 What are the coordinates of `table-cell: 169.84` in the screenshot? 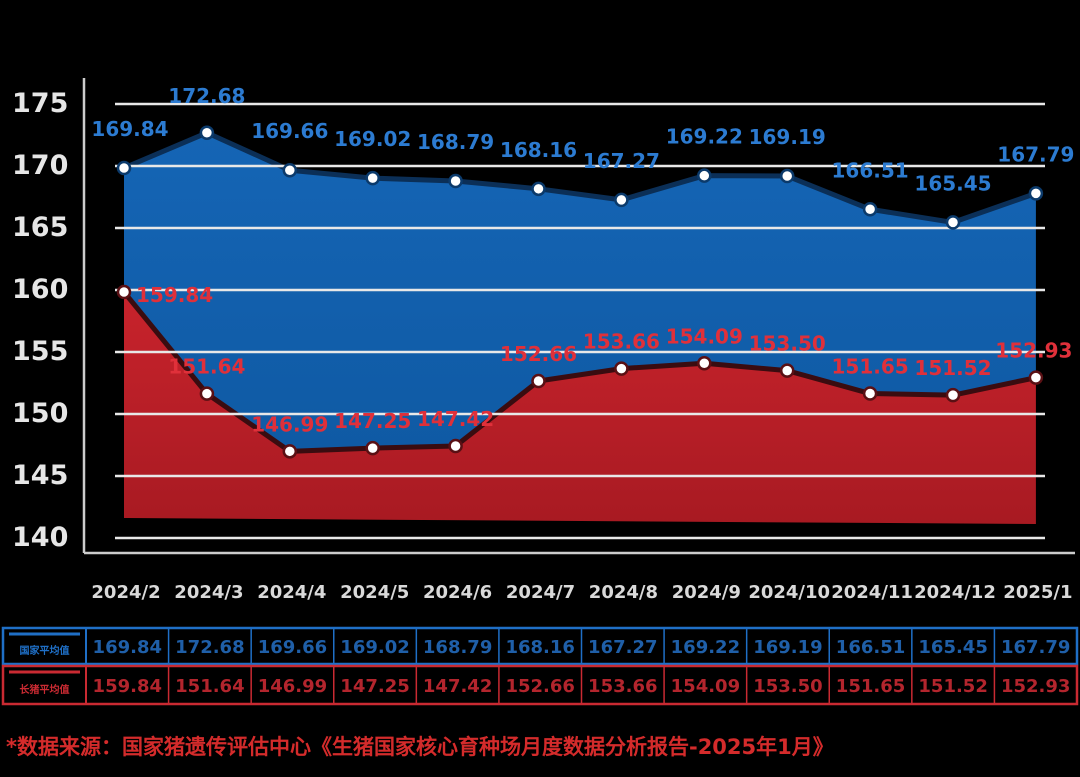 It's located at (127, 647).